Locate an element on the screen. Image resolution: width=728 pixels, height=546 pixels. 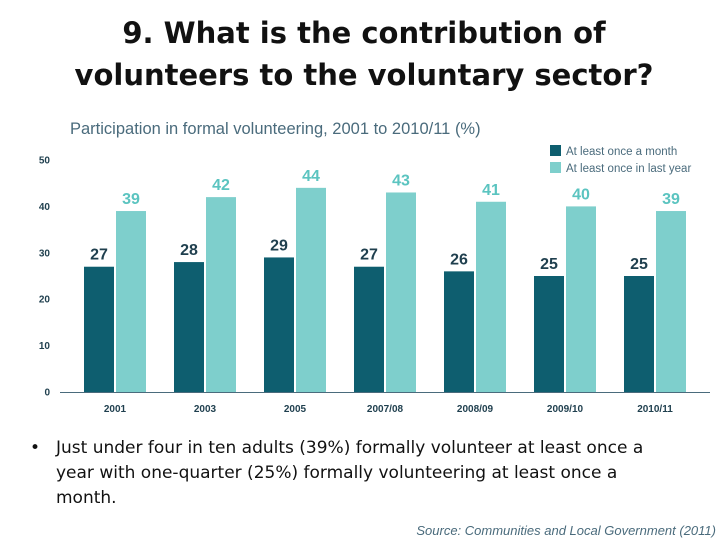
y-tick-label: 30 is located at coordinates (45, 253).